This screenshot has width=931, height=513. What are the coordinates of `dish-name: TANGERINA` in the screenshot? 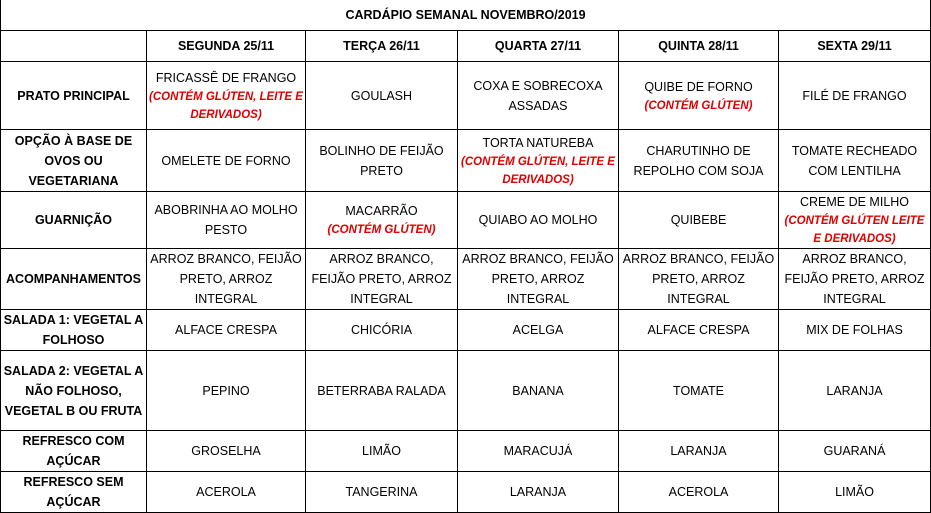 It's located at (381, 492).